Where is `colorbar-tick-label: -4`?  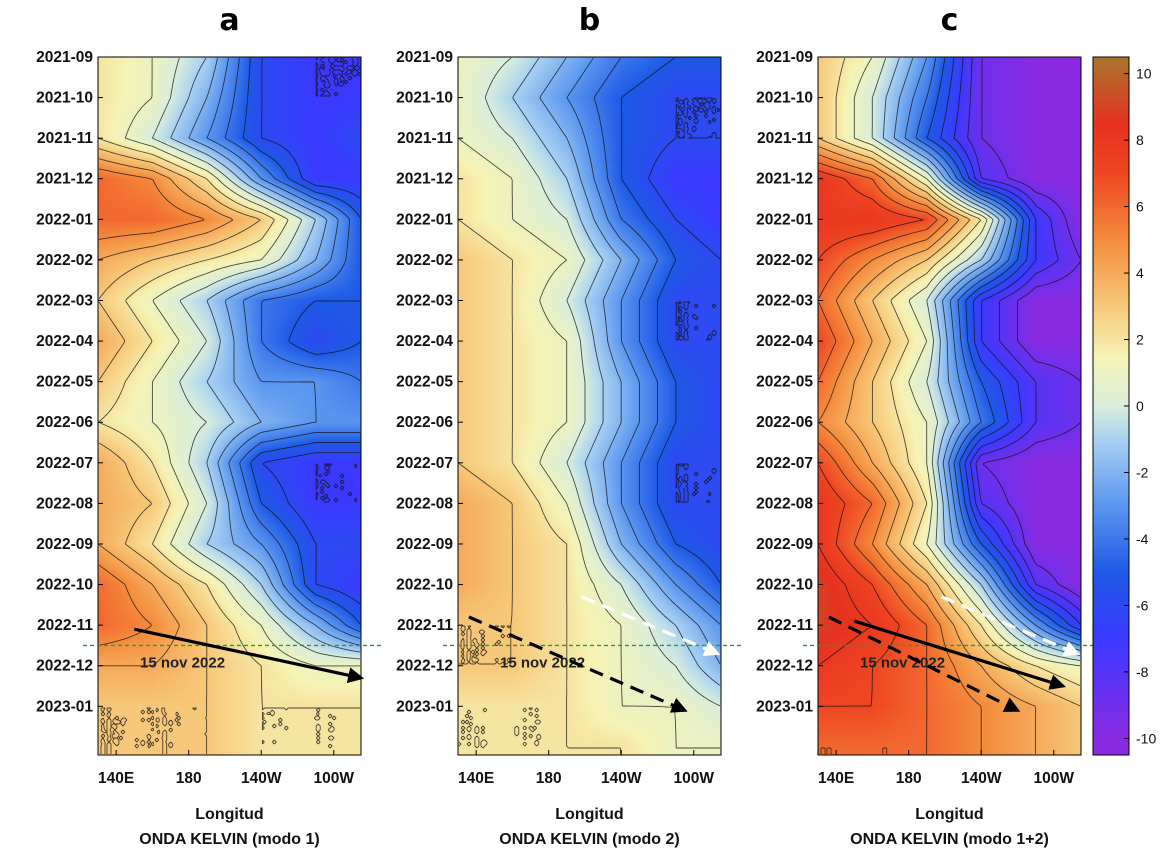
colorbar-tick-label: -4 is located at coordinates (1142, 539).